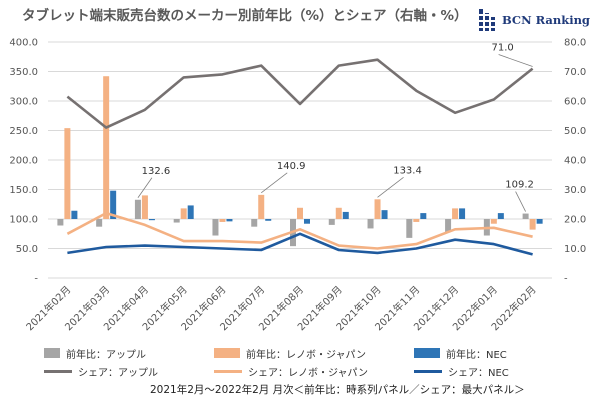 This screenshot has height=402, width=600. I want to click on legend-swatch-apple-yoy, so click(52, 353).